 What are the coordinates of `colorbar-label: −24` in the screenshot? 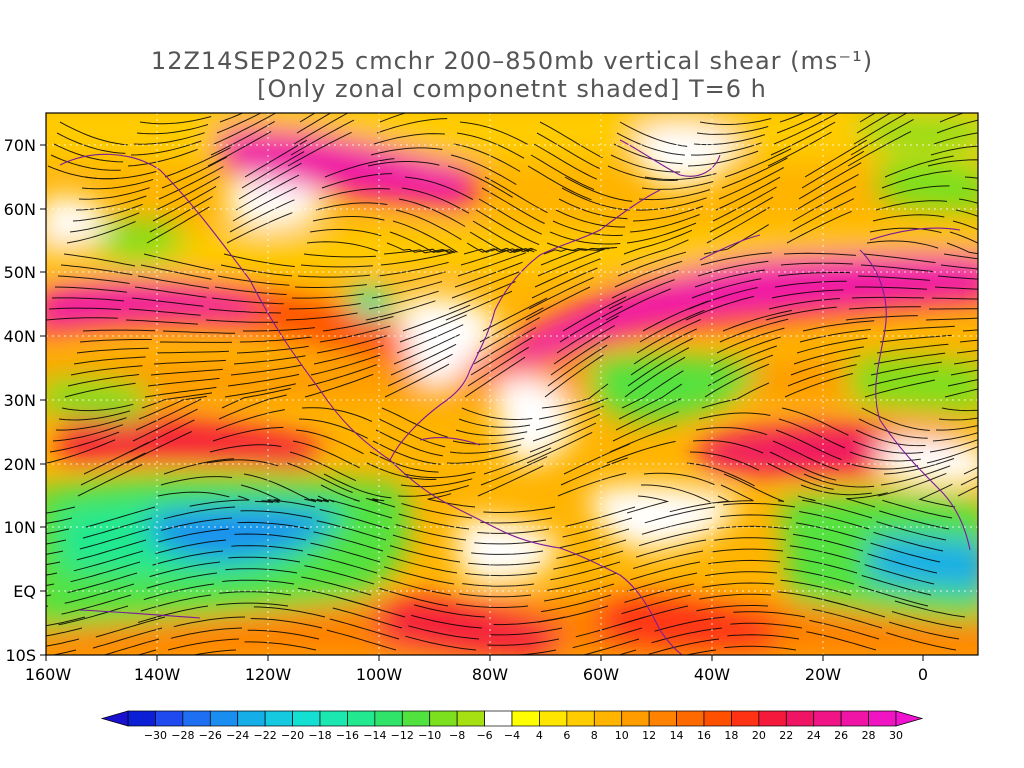 It's located at (237, 735).